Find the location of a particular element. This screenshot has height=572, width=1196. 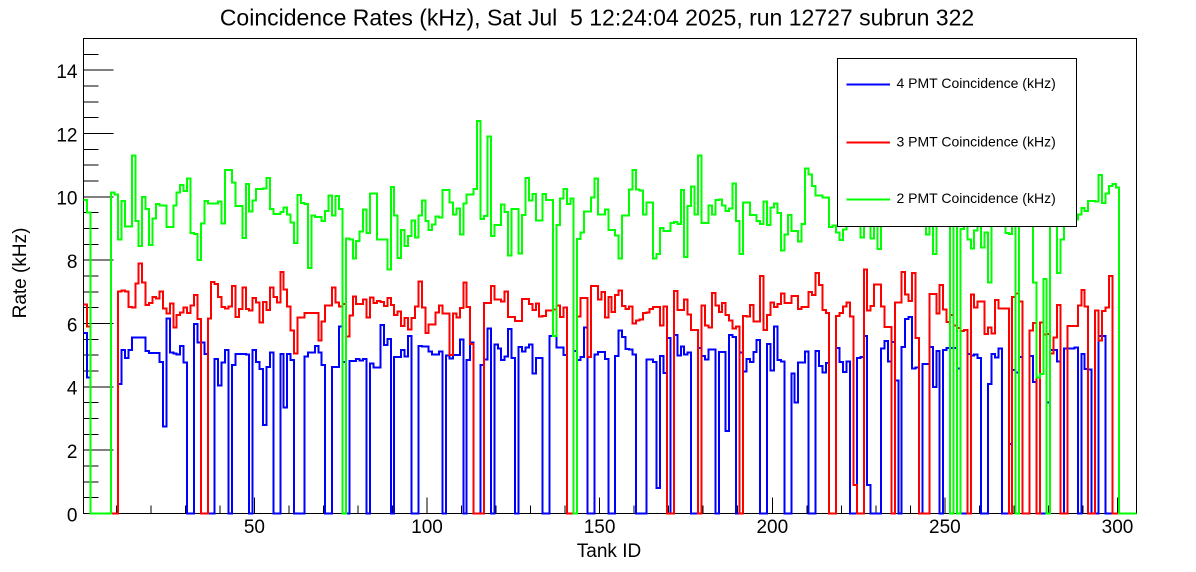

svg-text: 100 is located at coordinates (427, 527).